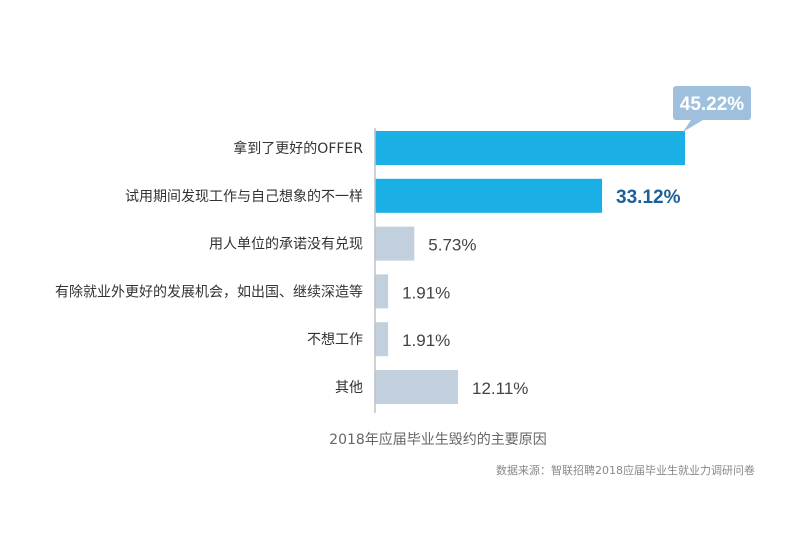  Describe the element at coordinates (335, 340) in the screenshot. I see `category-label: 不想工作` at that location.